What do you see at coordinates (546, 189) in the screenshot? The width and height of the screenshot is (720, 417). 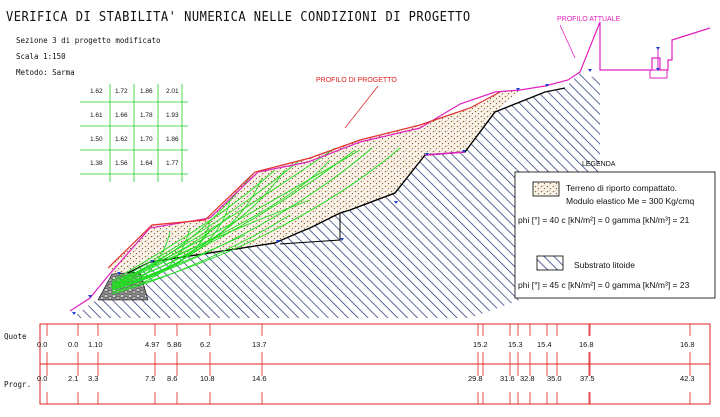 I see `fill-swatch` at bounding box center [546, 189].